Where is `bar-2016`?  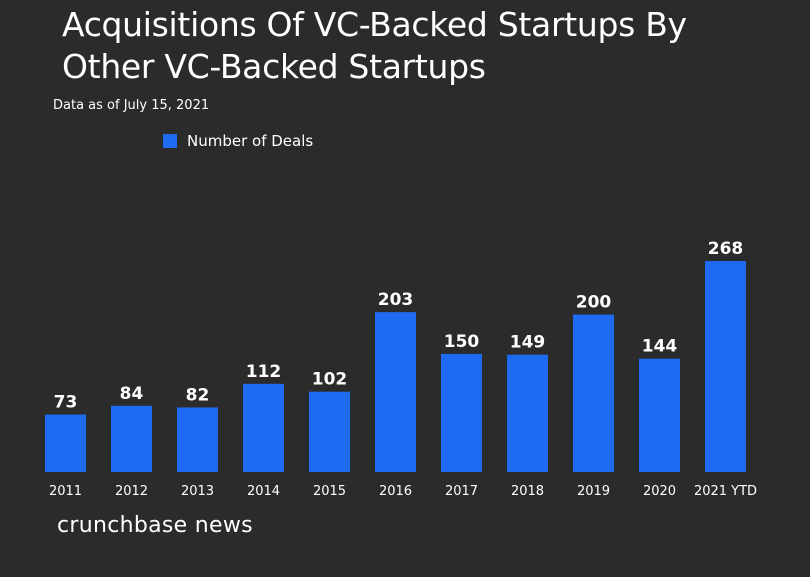
bar-2016 is located at coordinates (395, 392).